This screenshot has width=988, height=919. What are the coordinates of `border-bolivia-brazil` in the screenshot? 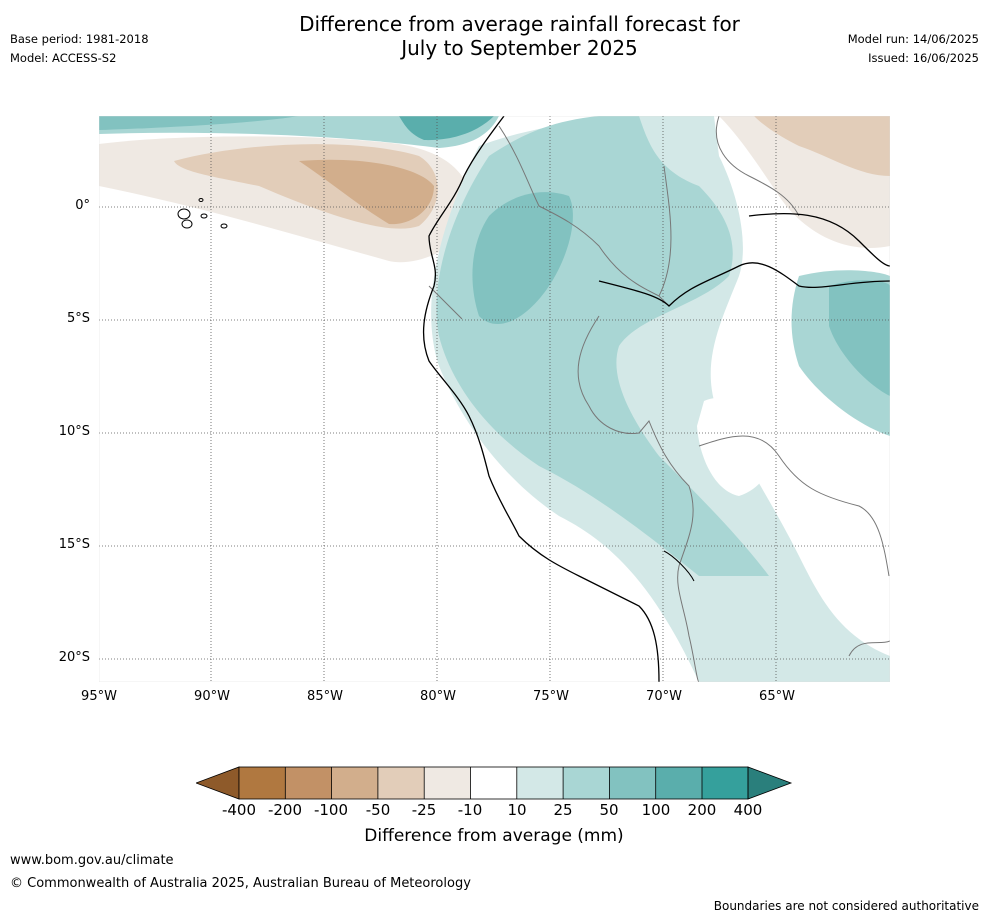 It's located at (794, 506).